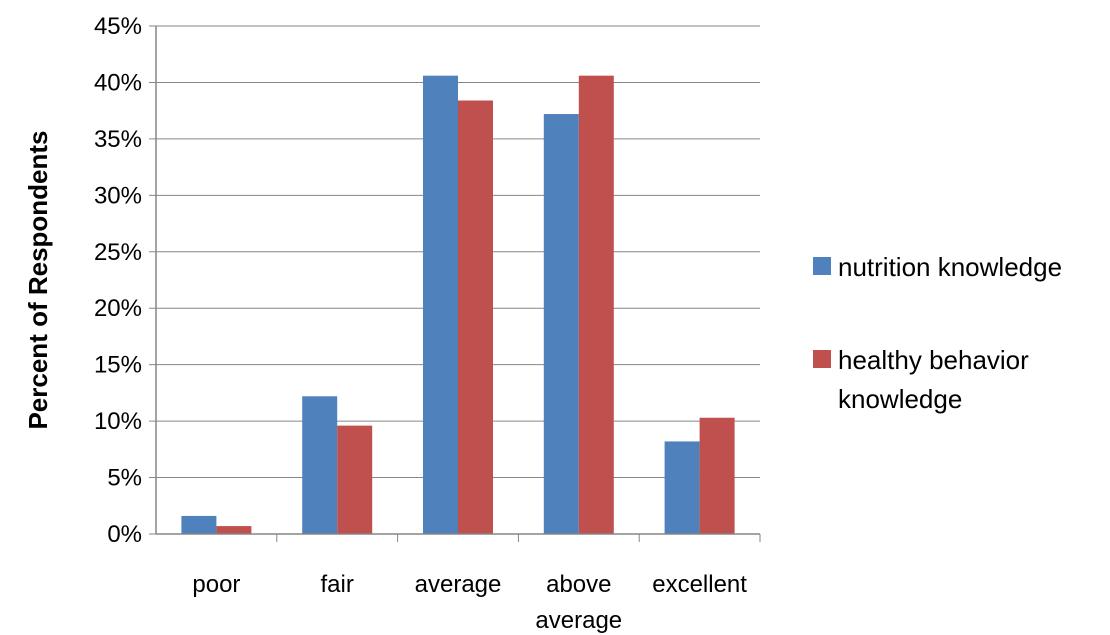 The height and width of the screenshot is (635, 1110). What do you see at coordinates (124, 478) in the screenshot?
I see `y-tick-label: 5%` at bounding box center [124, 478].